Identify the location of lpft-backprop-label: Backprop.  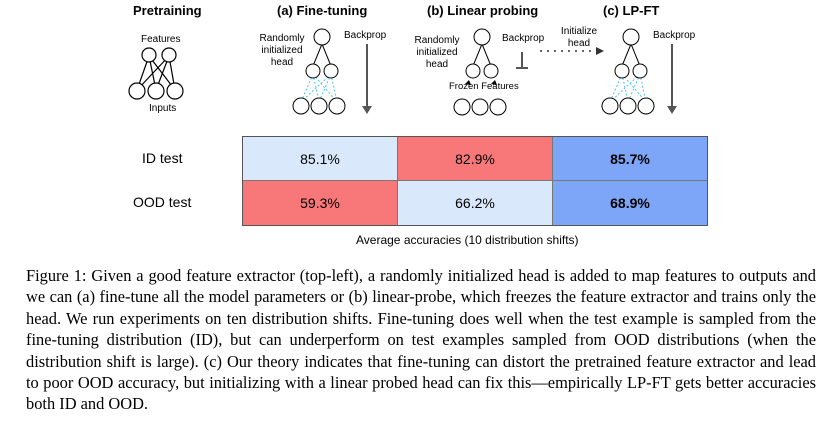
(674, 35).